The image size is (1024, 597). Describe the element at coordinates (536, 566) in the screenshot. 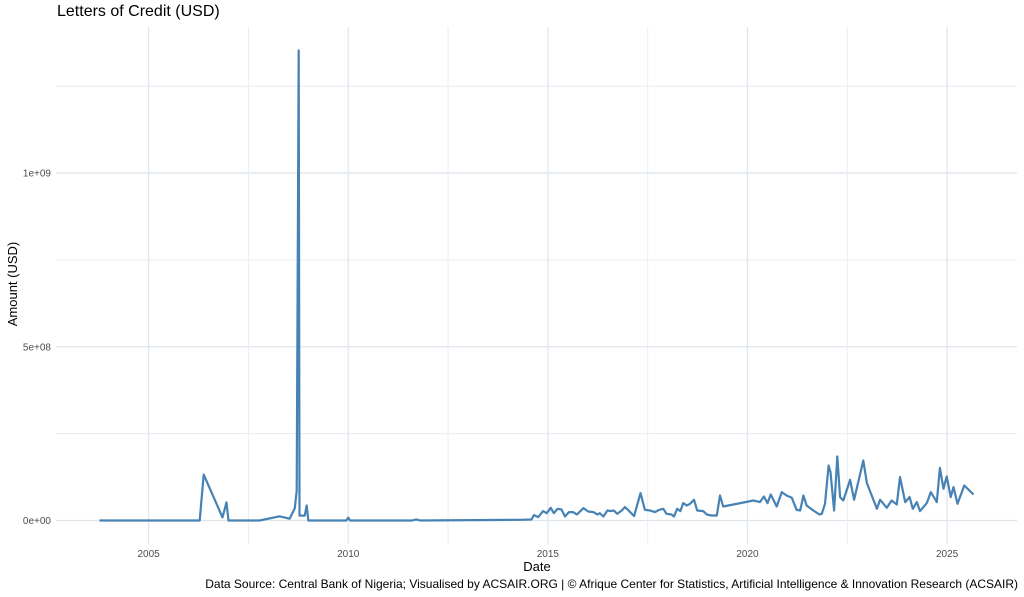

I see `x-axis-label: Date` at that location.